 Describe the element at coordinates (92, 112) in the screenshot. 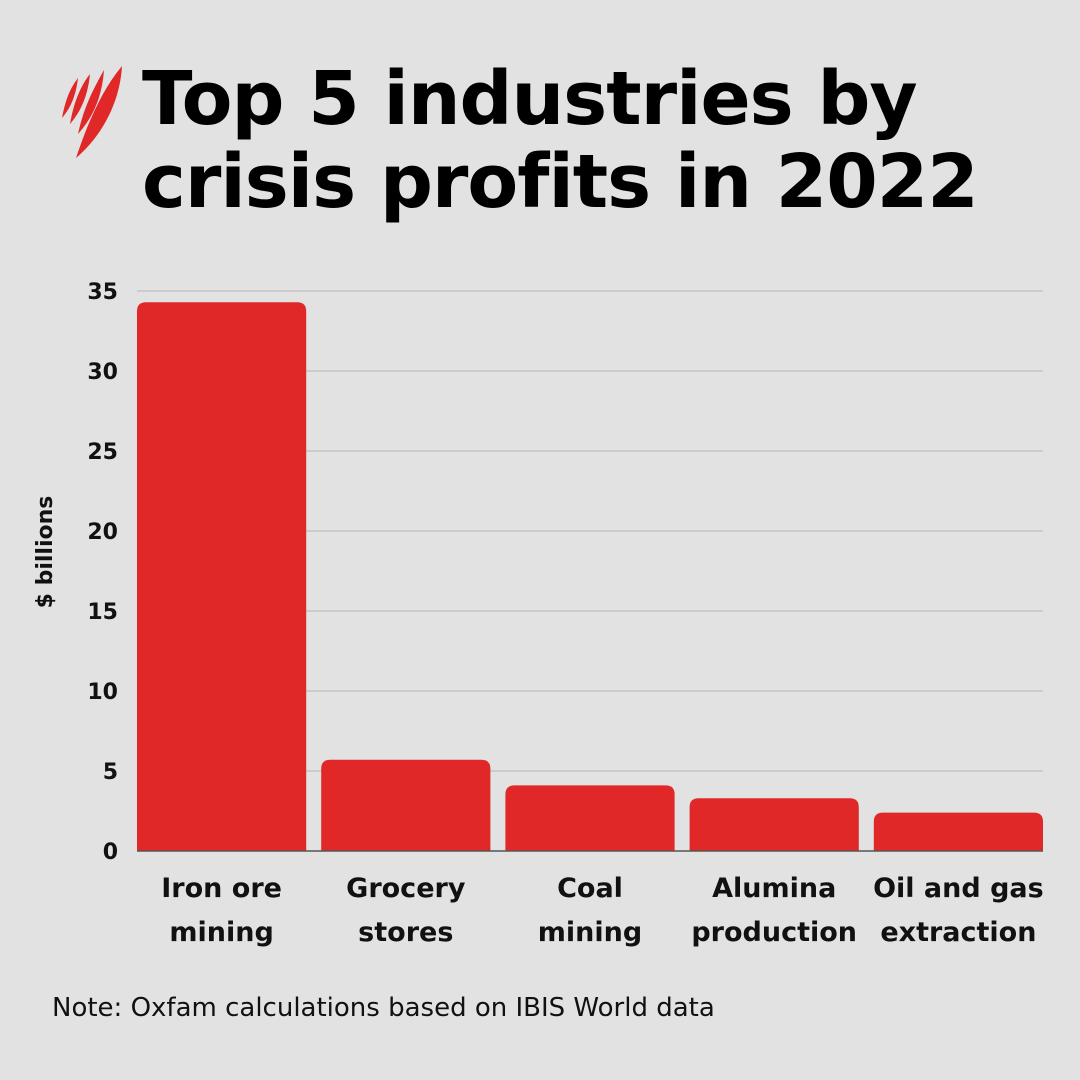

I see `sbs-logo-icon` at that location.